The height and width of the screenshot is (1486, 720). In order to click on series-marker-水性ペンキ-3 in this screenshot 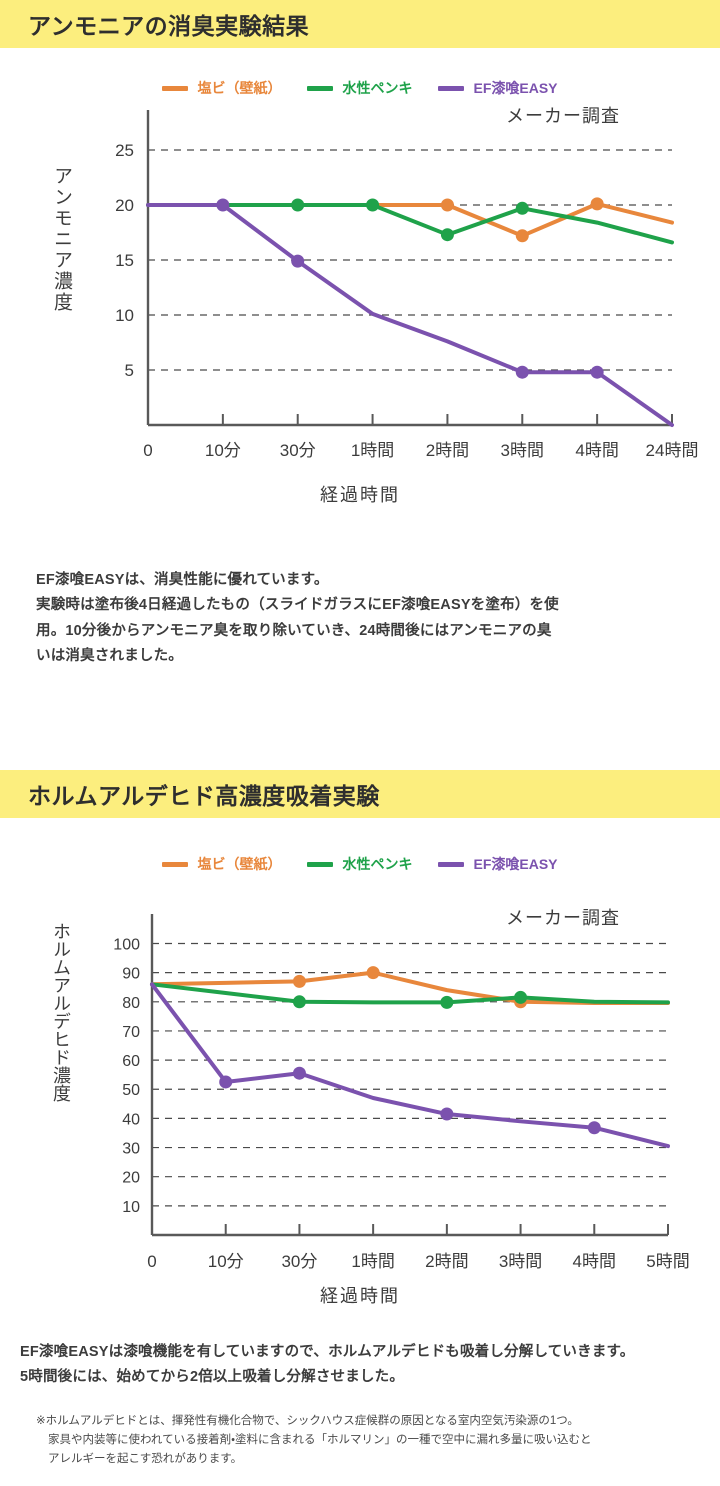, I will do `click(373, 205)`.